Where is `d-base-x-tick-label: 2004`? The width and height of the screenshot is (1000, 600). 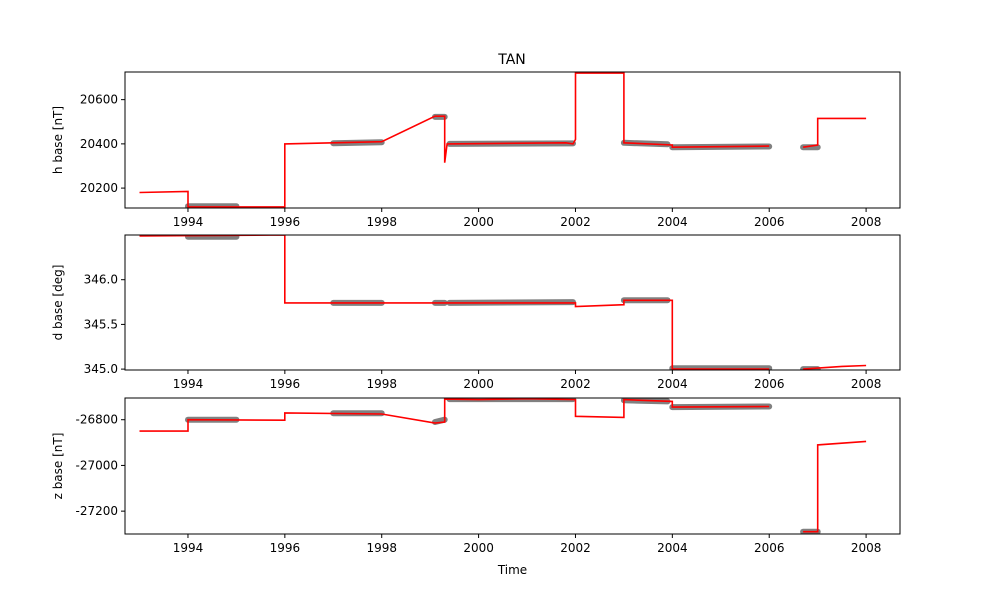 d-base-x-tick-label: 2004 is located at coordinates (672, 384).